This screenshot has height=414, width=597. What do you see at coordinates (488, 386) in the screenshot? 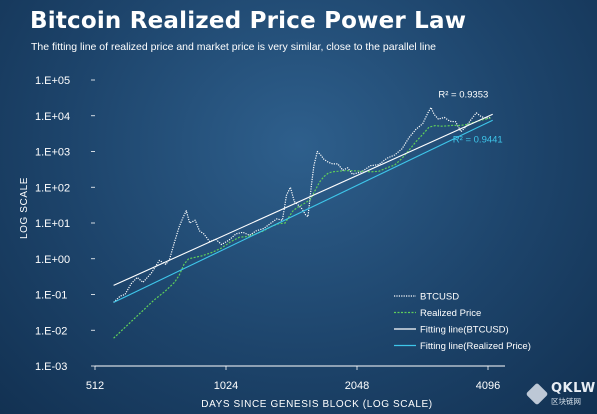
I see `x-tick-label: 4096` at bounding box center [488, 386].